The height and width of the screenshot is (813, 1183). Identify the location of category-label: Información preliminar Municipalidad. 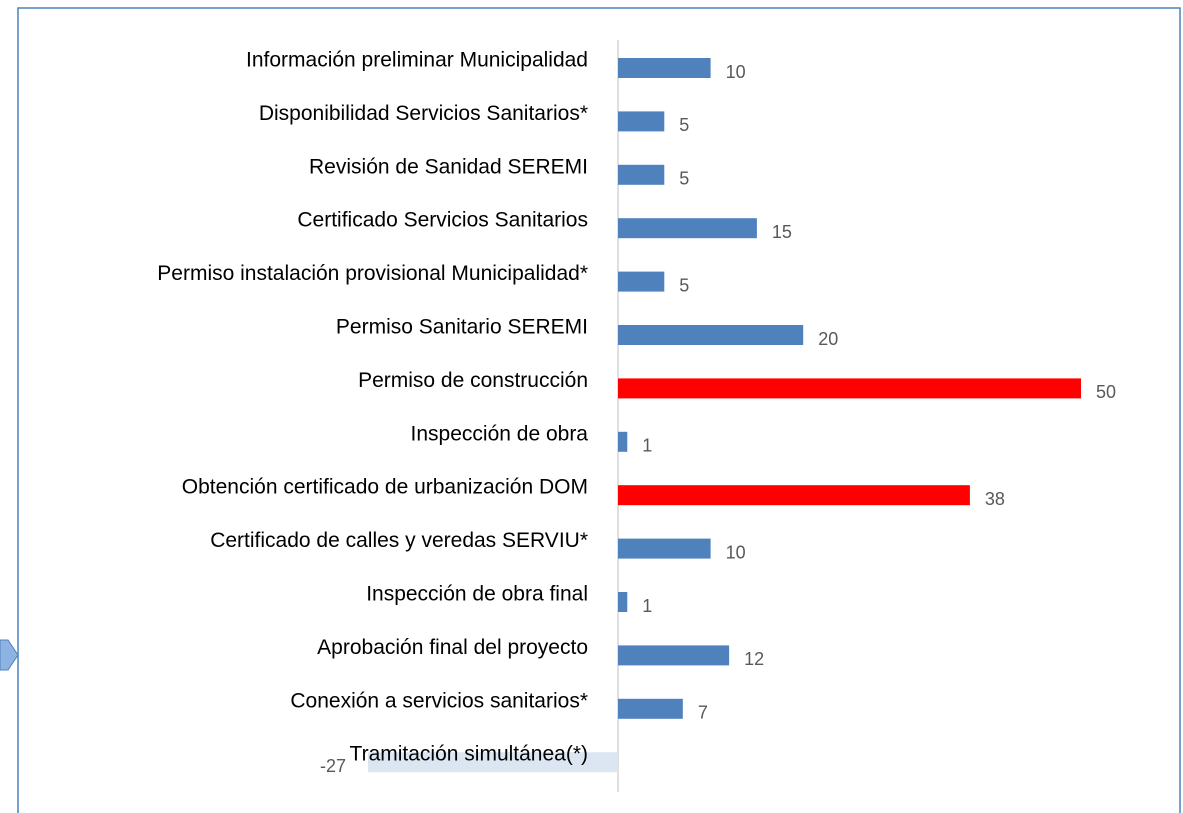
(417, 60).